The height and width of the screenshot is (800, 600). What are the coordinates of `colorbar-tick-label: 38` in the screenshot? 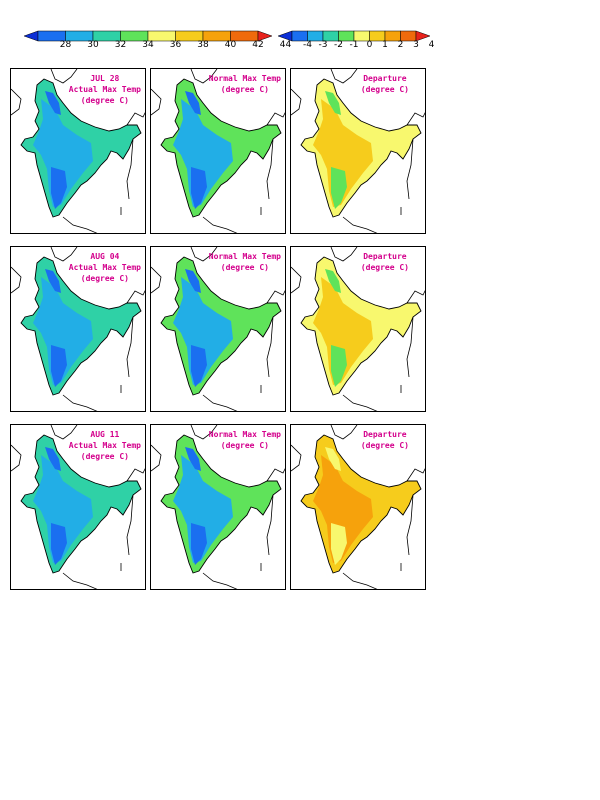 It's located at (203, 45).